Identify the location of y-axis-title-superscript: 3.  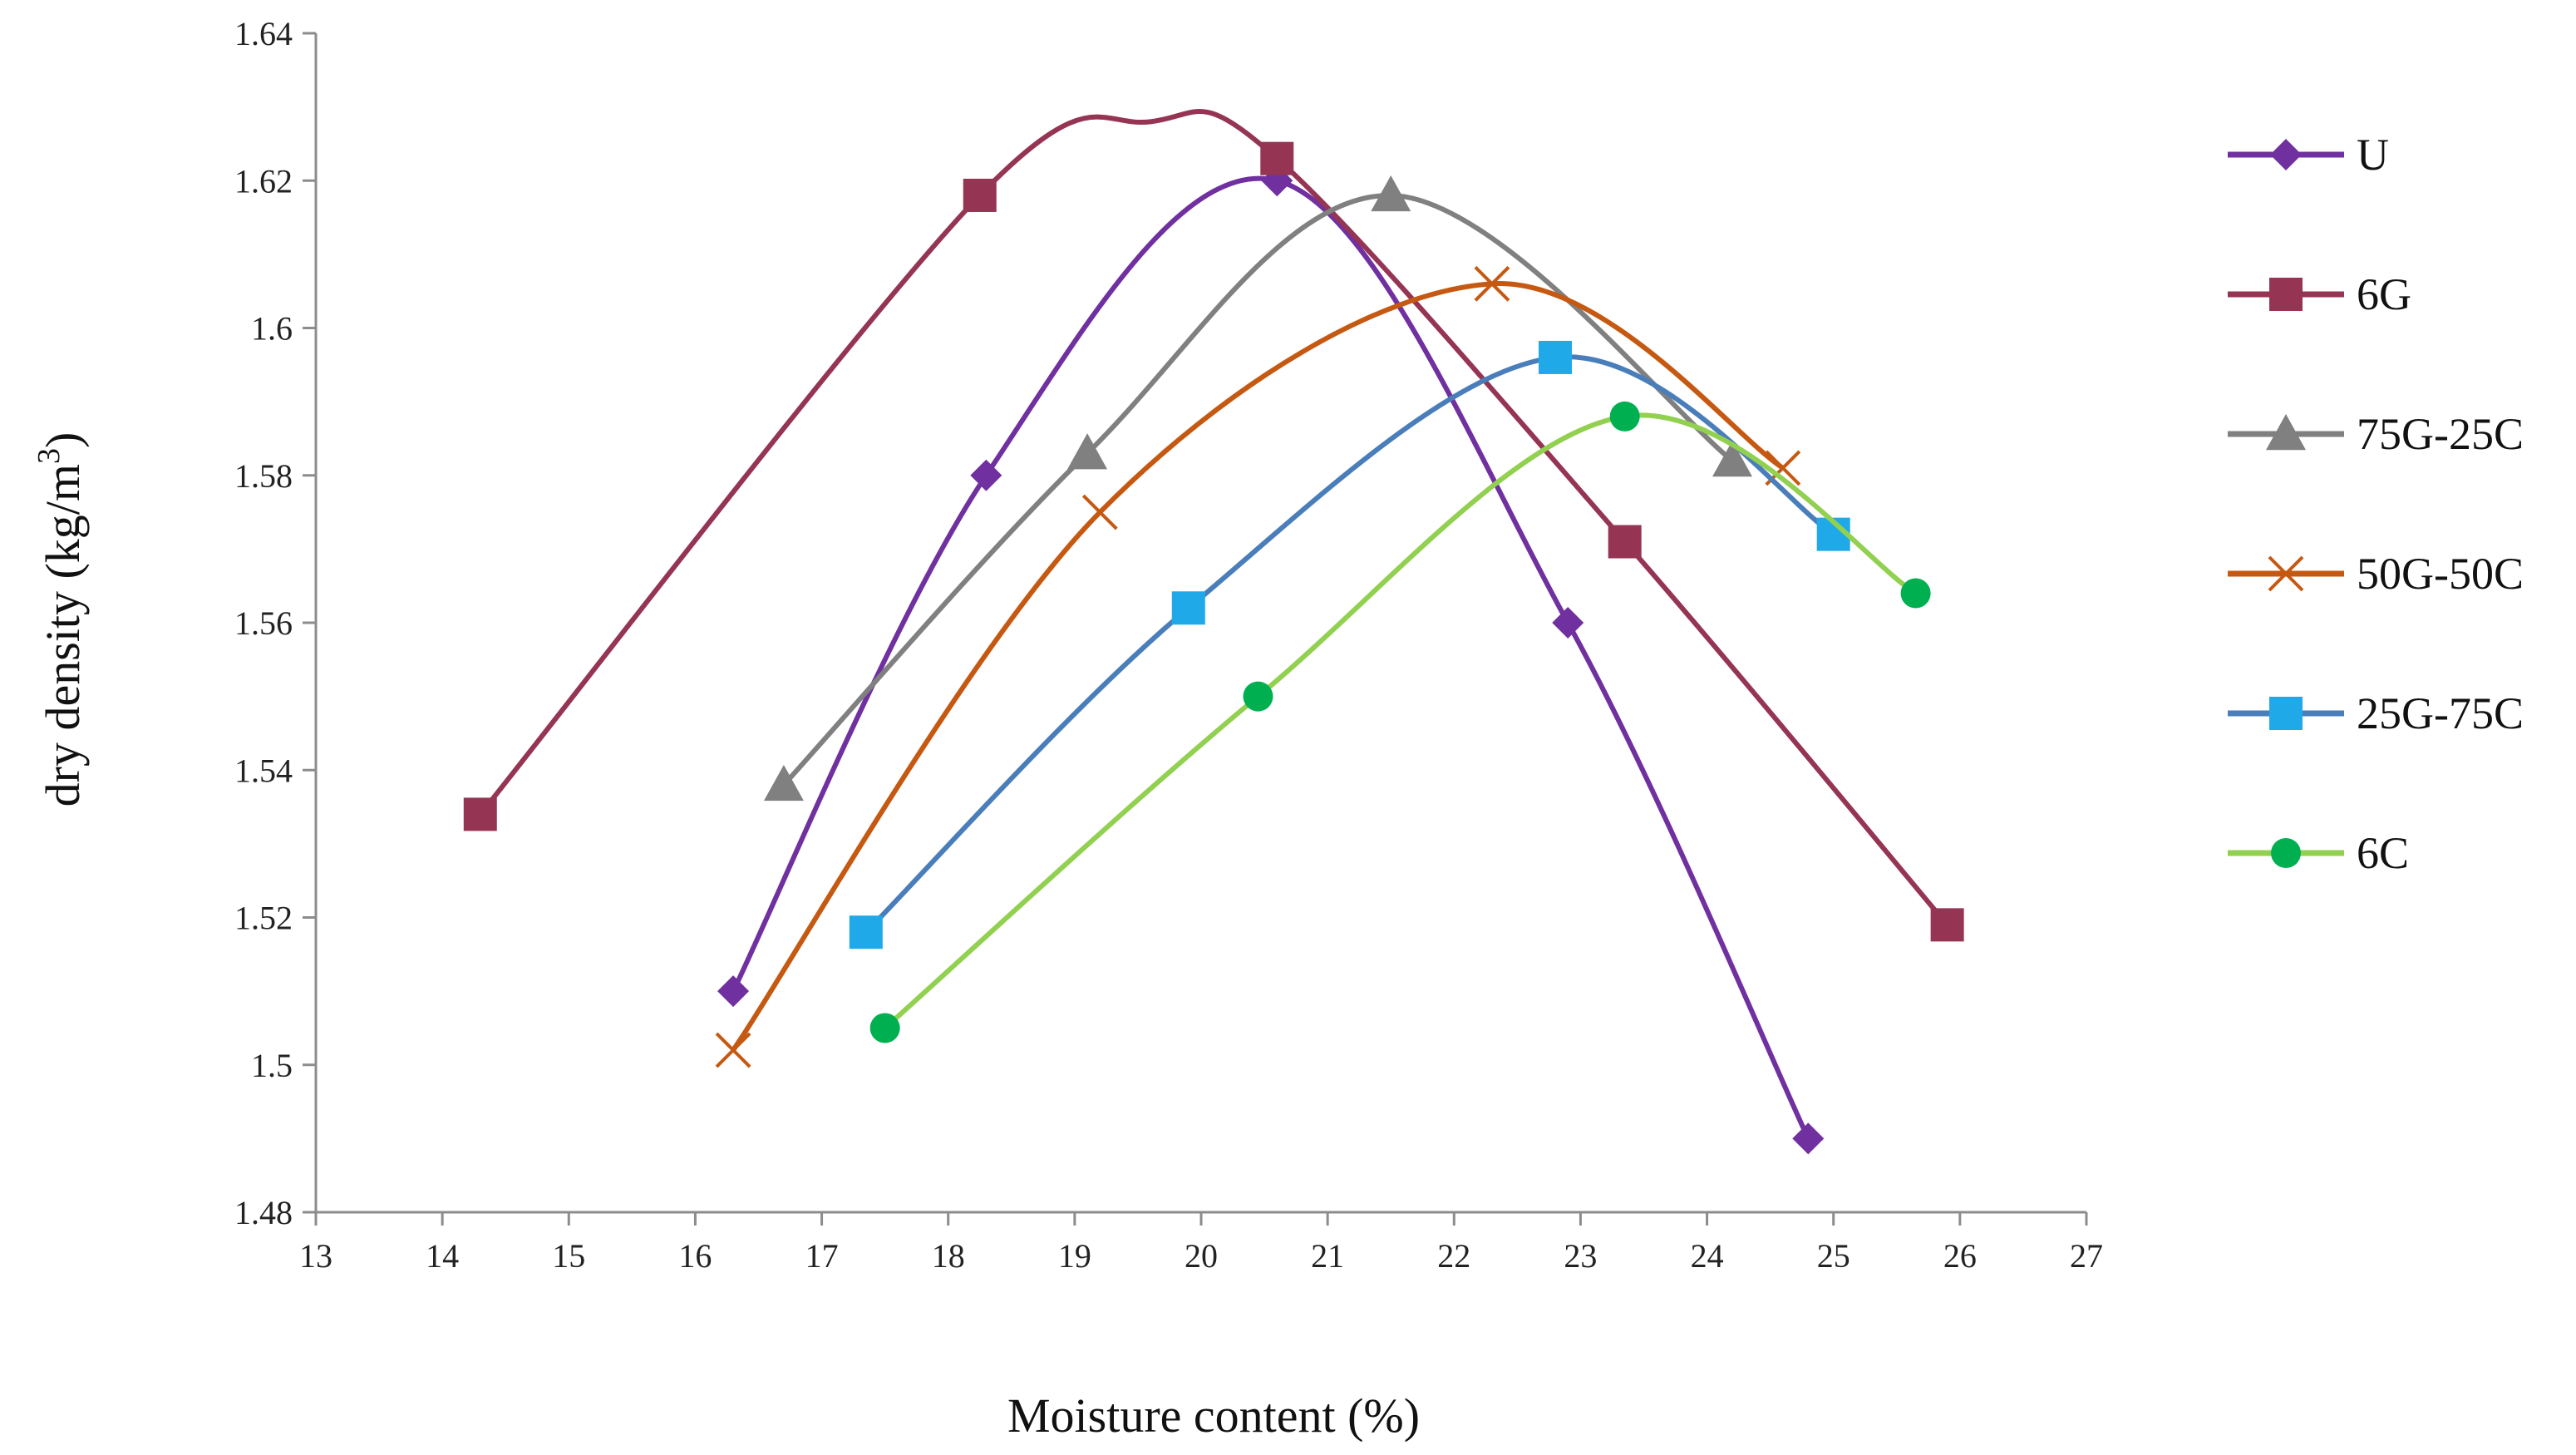
(49, 456).